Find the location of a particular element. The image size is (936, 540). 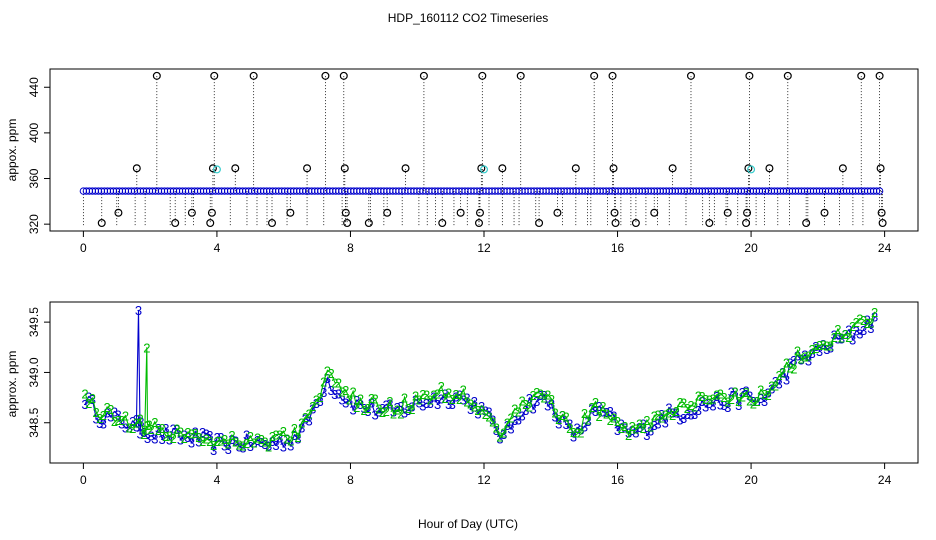

x-tick-label: 20 is located at coordinates (751, 480).